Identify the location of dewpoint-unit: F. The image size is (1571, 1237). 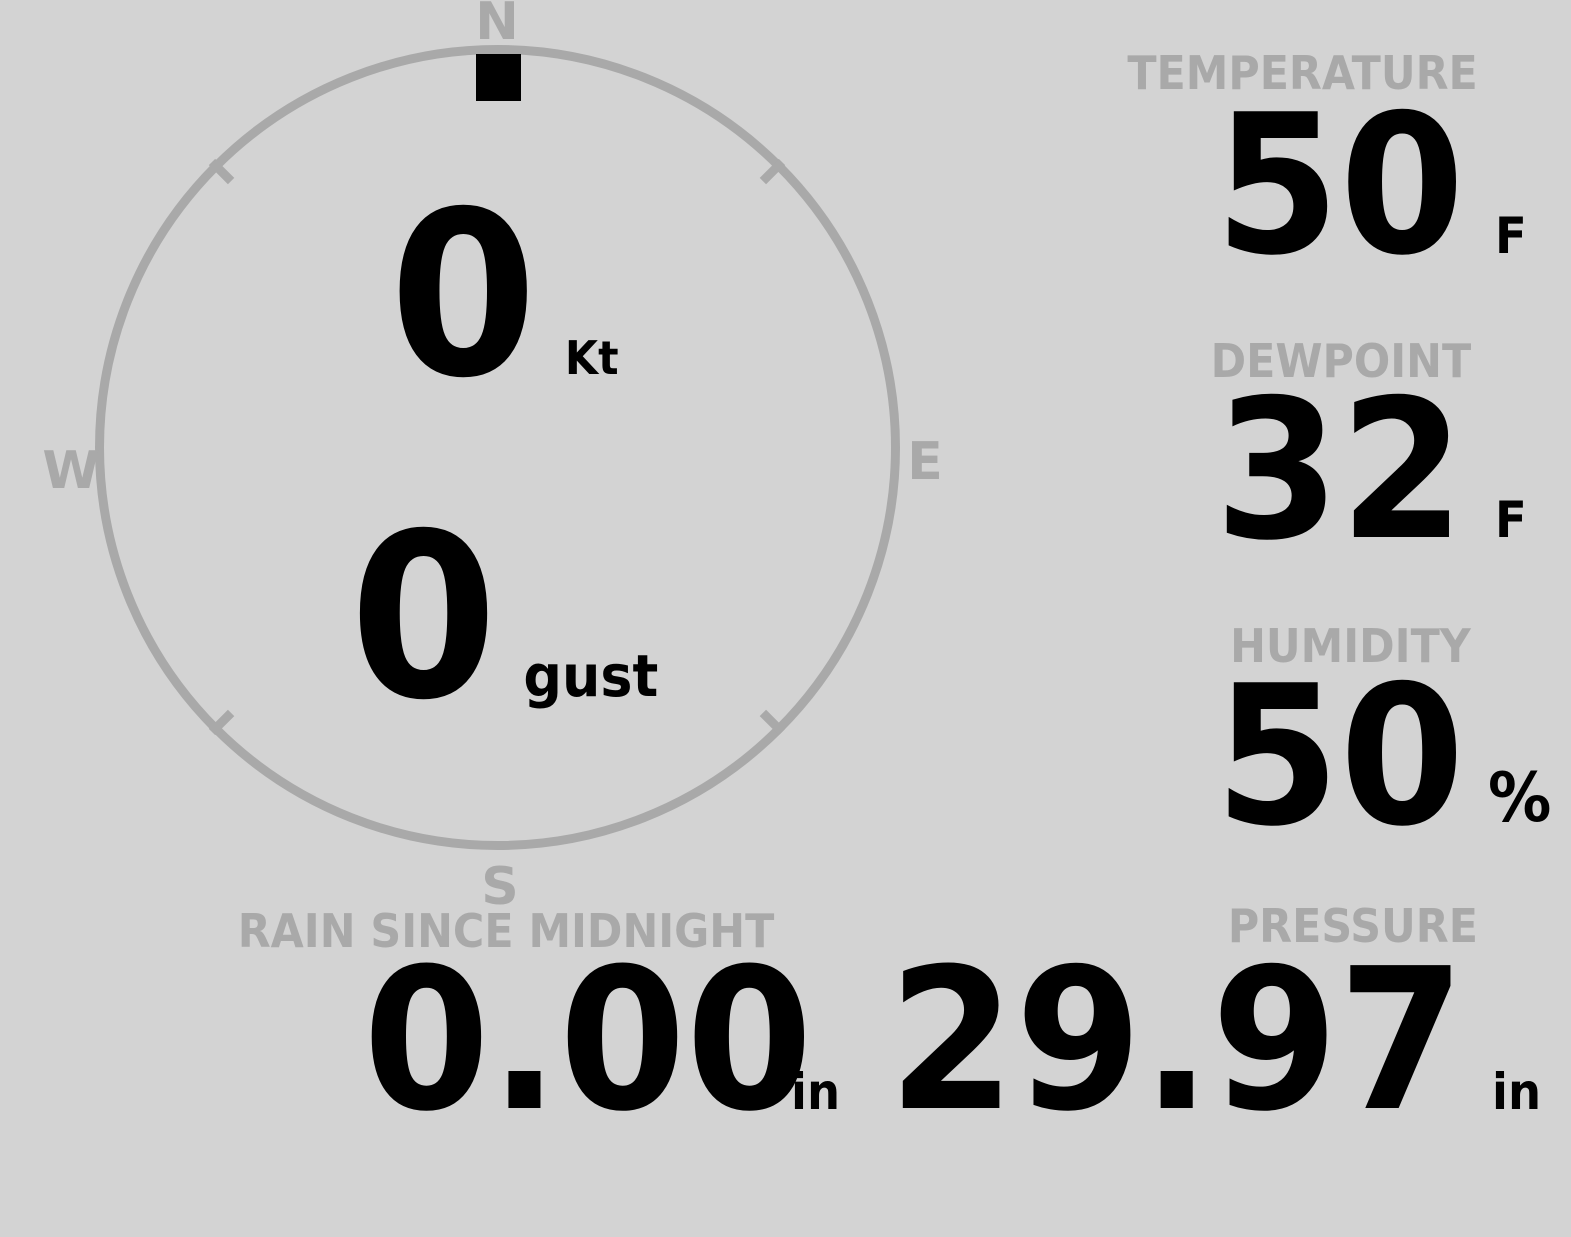
(1511, 520).